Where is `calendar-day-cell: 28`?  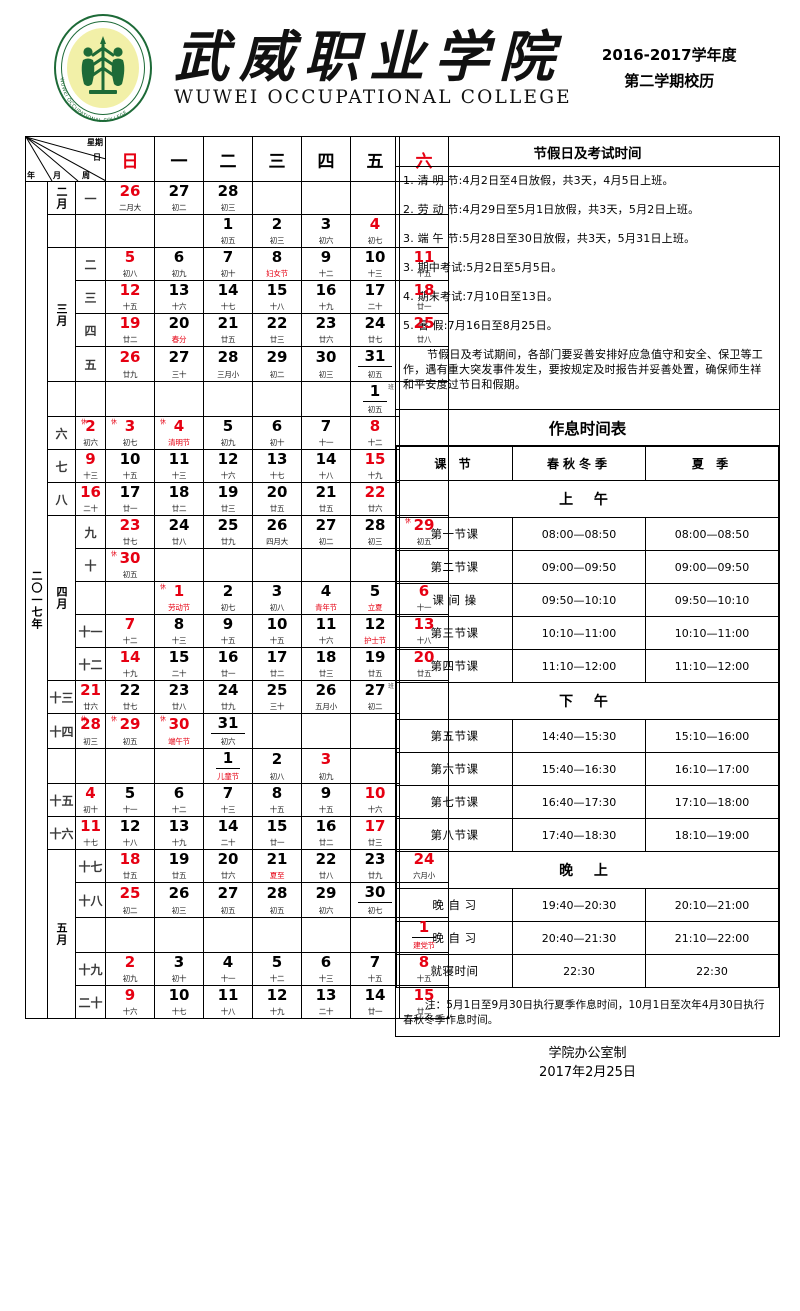
calendar-day-cell: 28 is located at coordinates (228, 356).